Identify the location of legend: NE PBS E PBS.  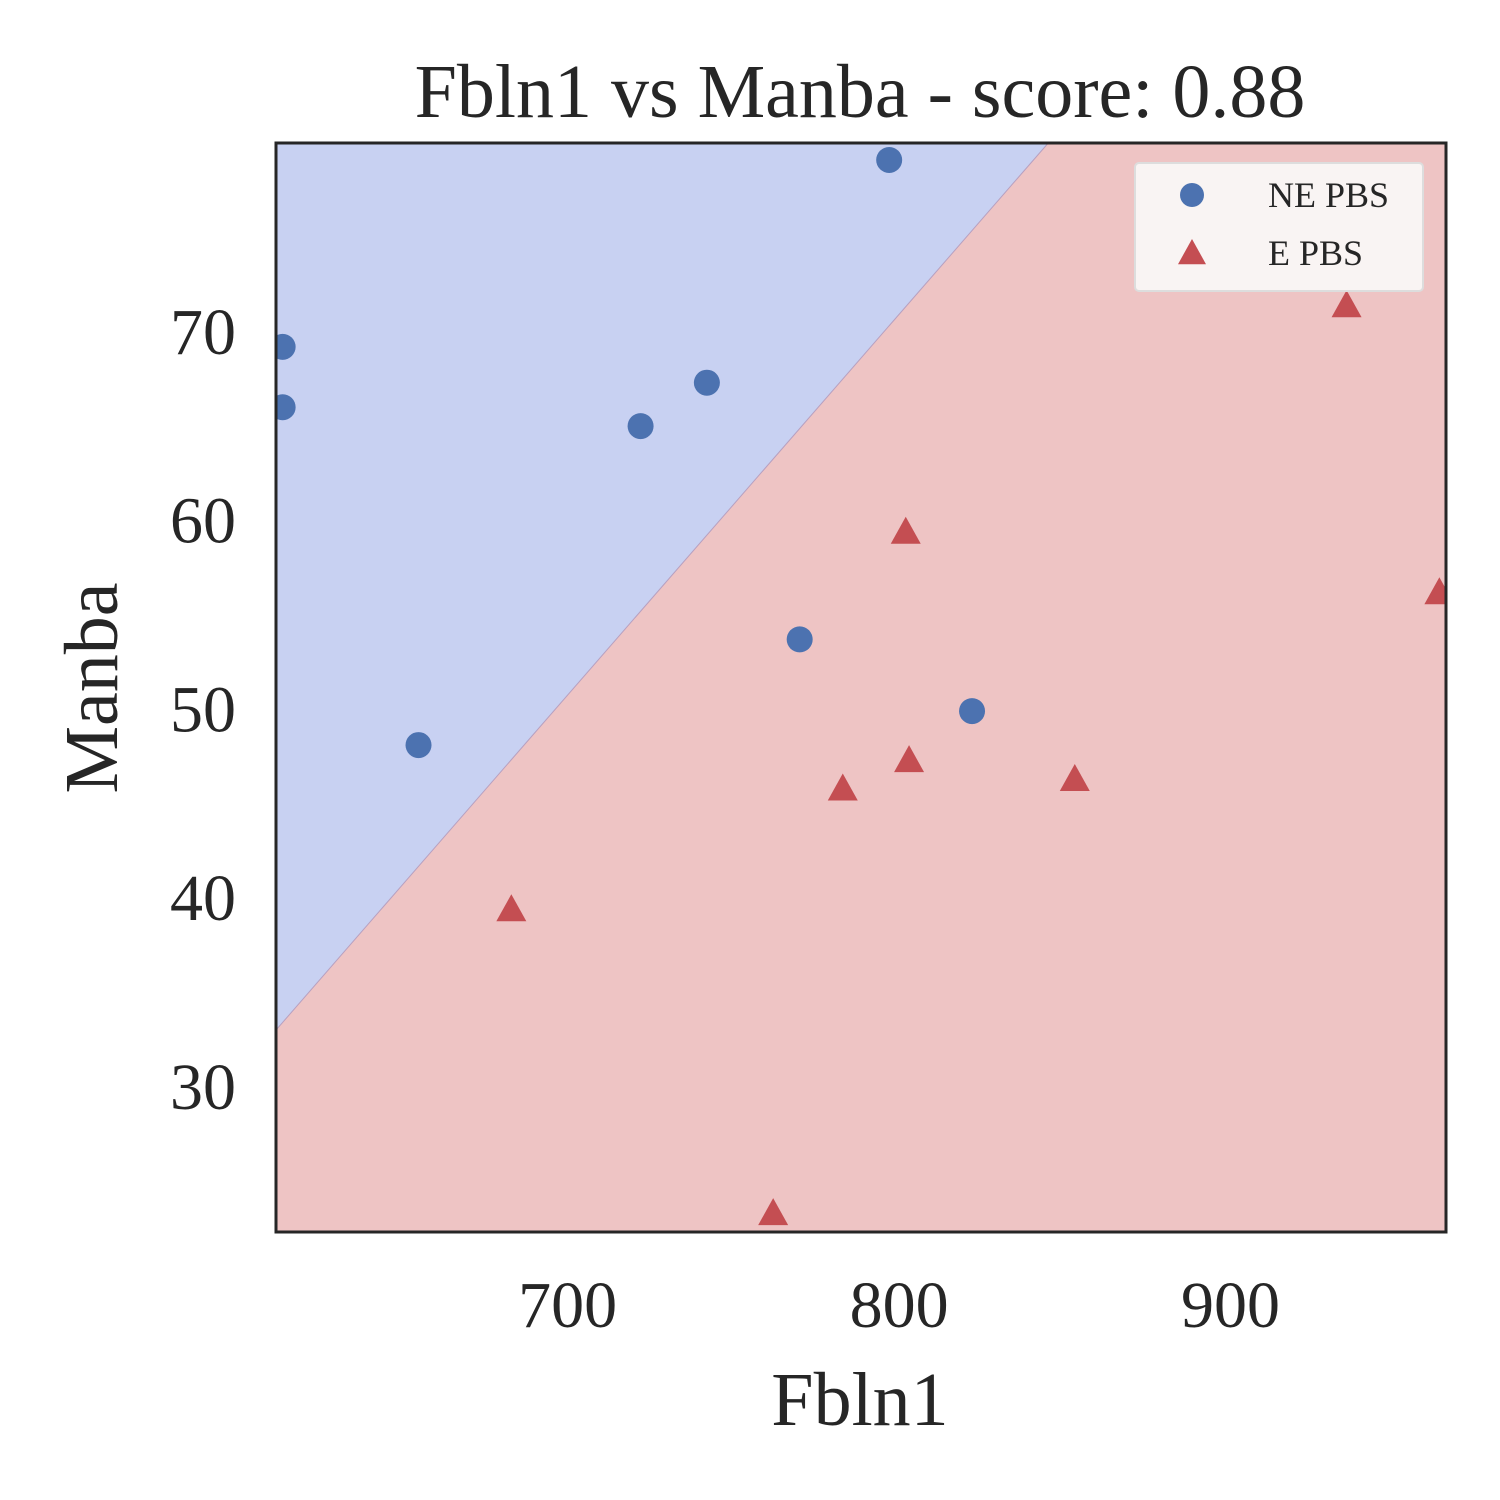
(1279, 227).